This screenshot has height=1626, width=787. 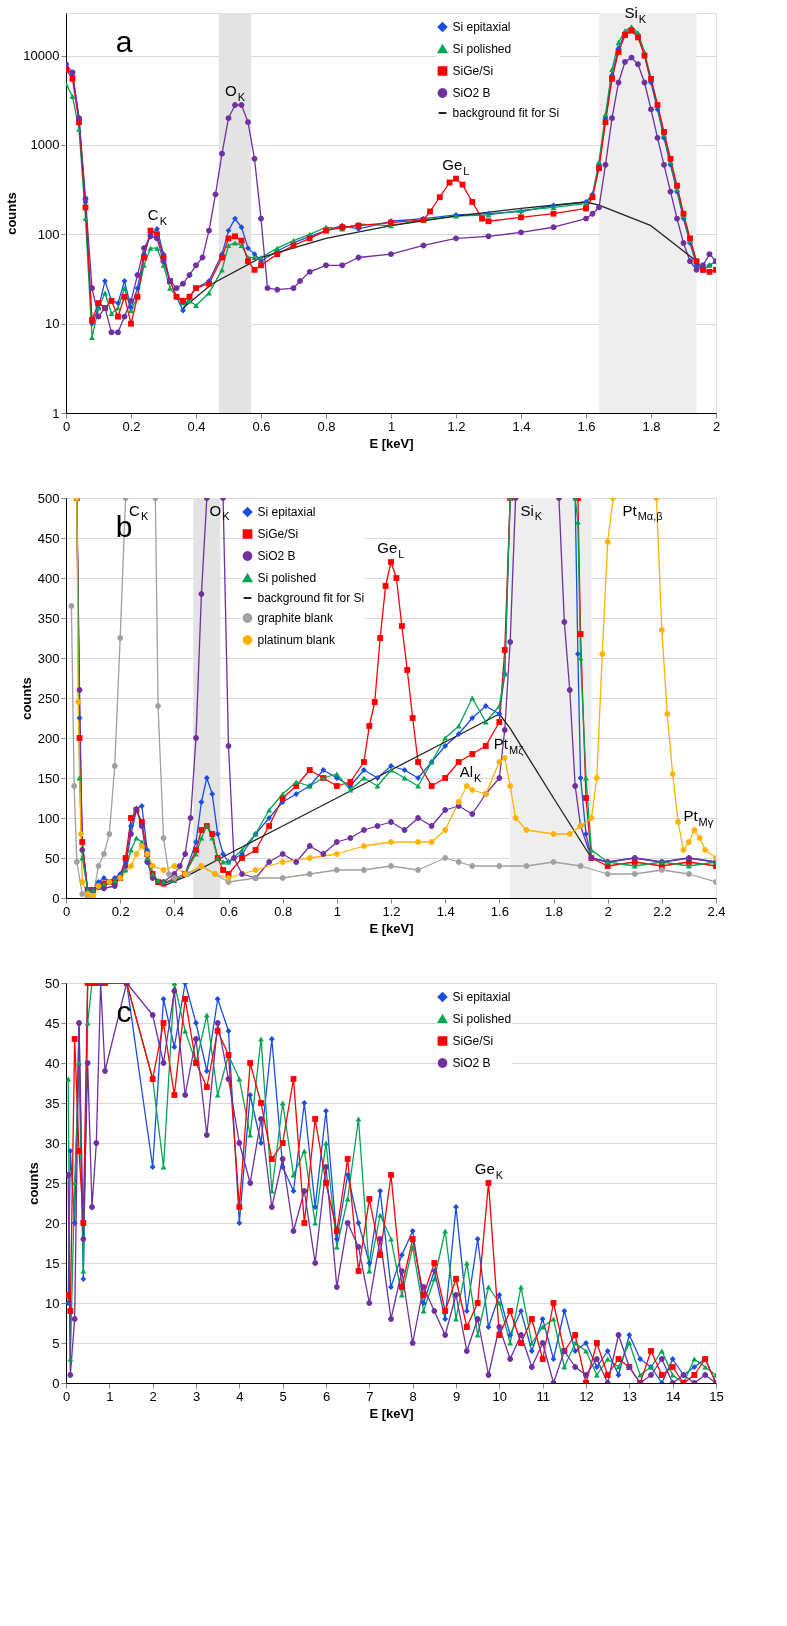 What do you see at coordinates (48, 778) in the screenshot?
I see `y-tick-label: 150` at bounding box center [48, 778].